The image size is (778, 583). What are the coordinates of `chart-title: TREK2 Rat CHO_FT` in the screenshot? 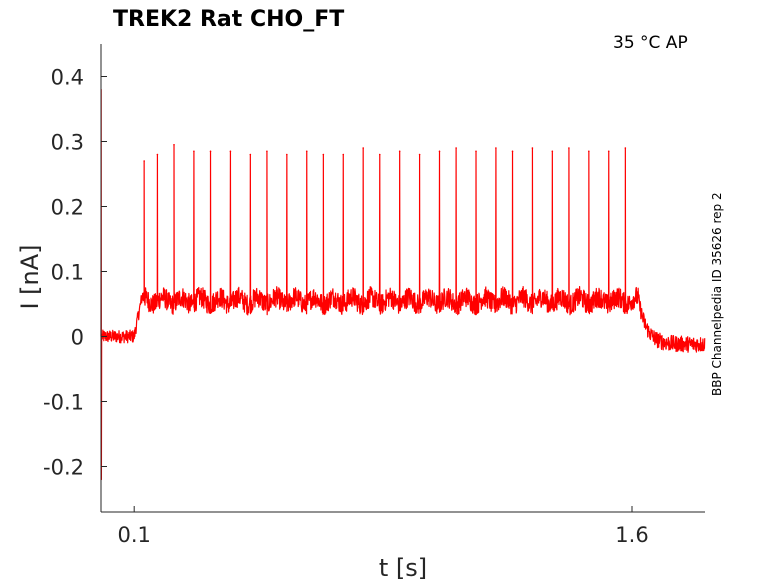 It's located at (228, 19).